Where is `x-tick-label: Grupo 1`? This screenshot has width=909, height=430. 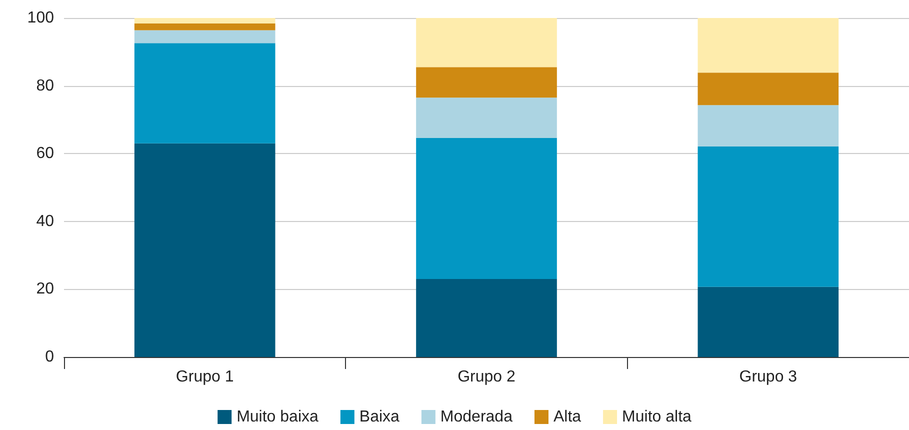
x-tick-label: Grupo 1 is located at coordinates (205, 377).